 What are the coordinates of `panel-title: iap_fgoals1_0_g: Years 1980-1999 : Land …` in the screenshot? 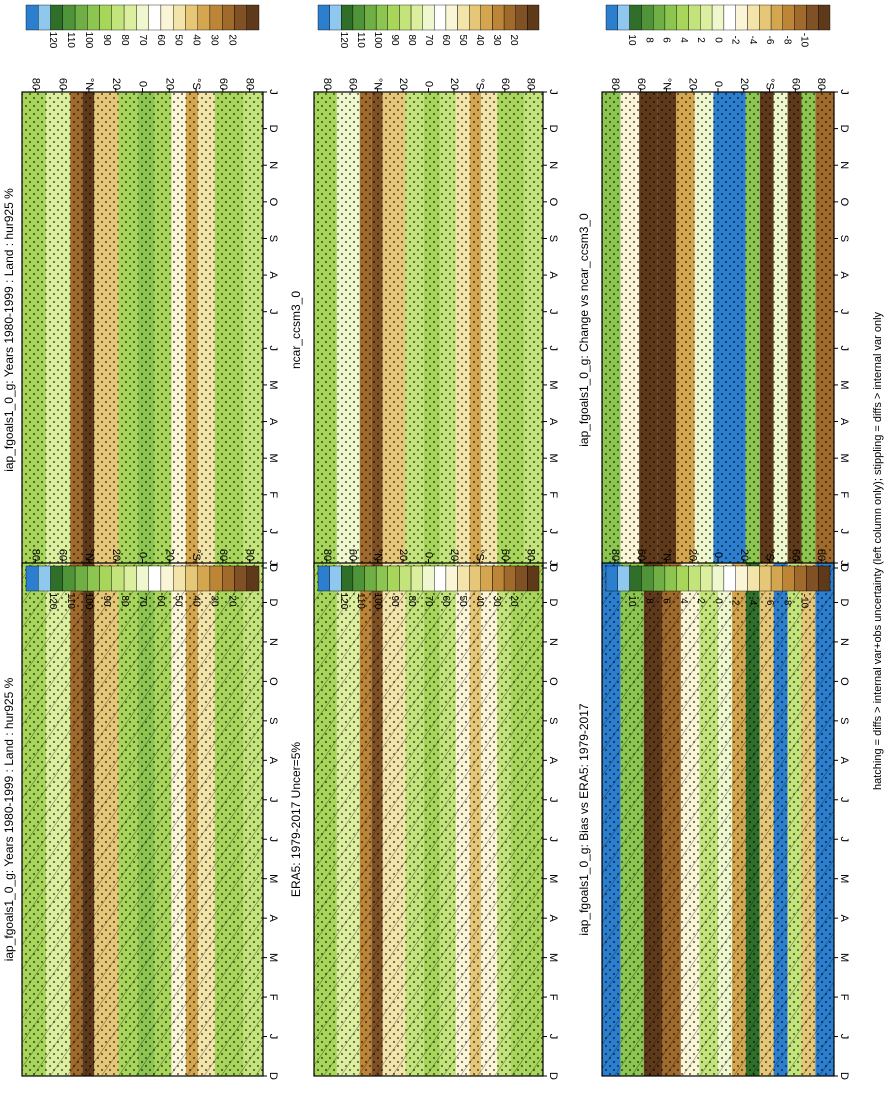 It's located at (9, 330).